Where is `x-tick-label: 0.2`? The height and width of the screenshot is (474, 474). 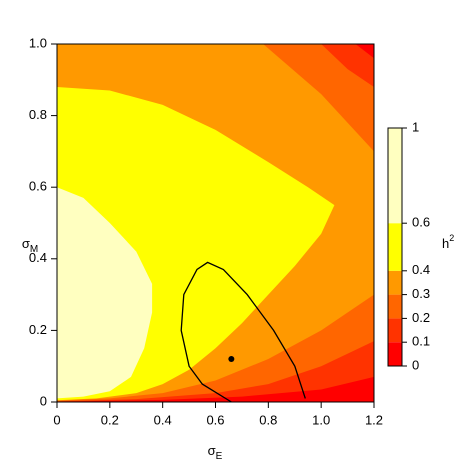
x-tick-label: 0.2 is located at coordinates (110, 419).